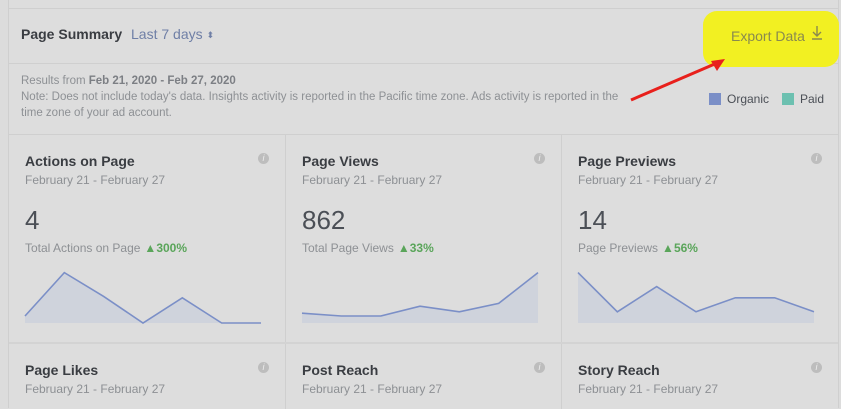 The width and height of the screenshot is (841, 409). I want to click on card-label-text: Page Previews, so click(618, 248).